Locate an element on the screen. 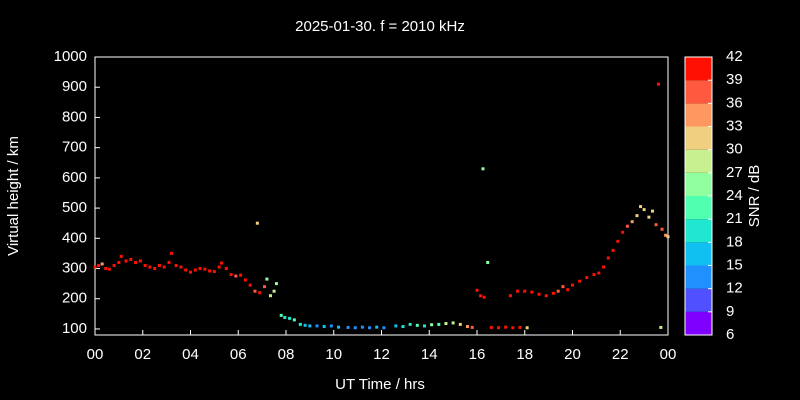  colorbar-label: SNR / dB is located at coordinates (754, 196).